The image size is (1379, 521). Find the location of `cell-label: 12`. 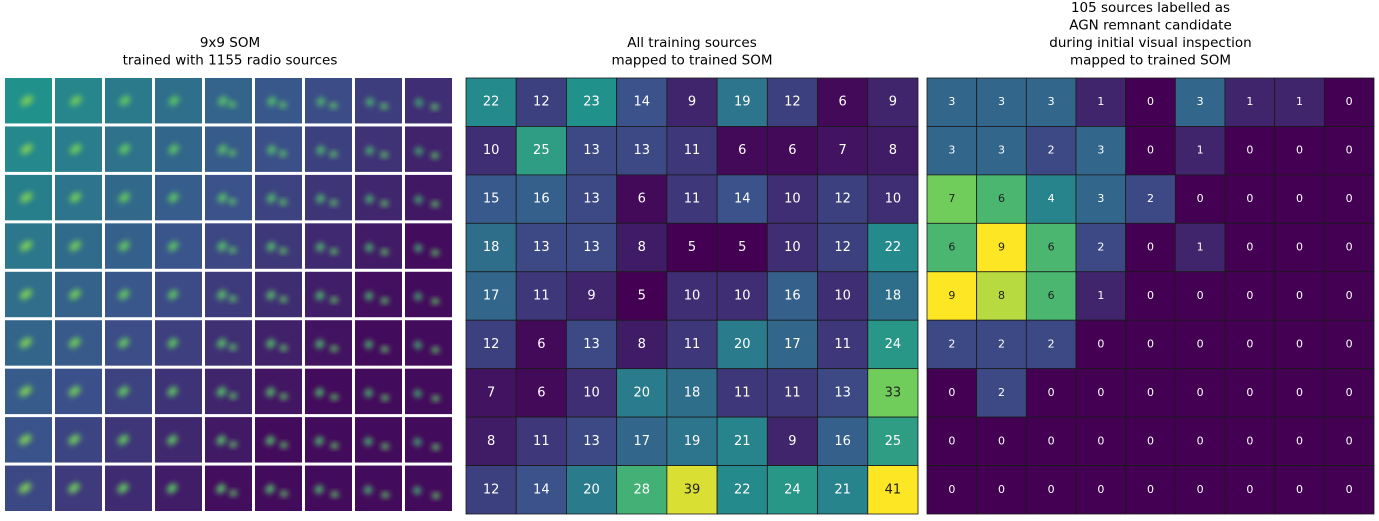

cell-label: 12 is located at coordinates (842, 247).